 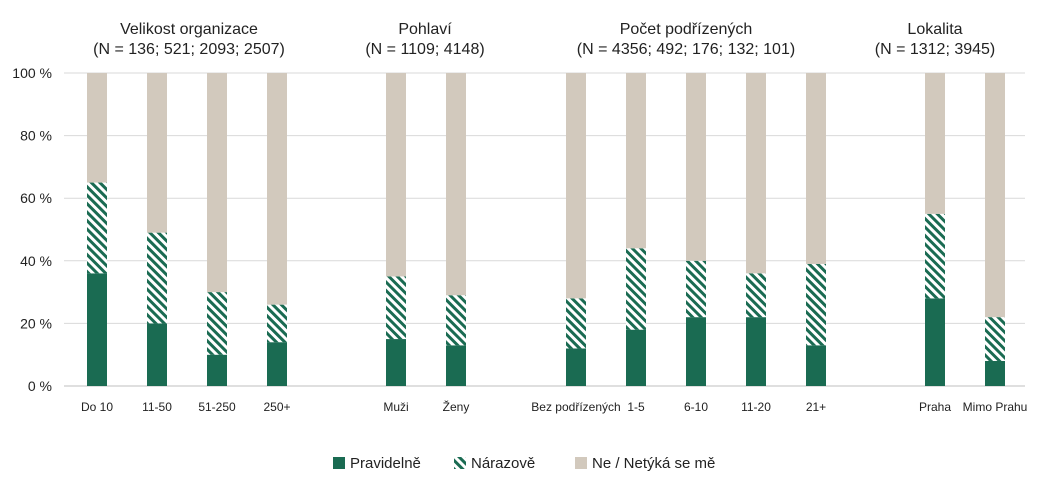 What do you see at coordinates (686, 49) in the screenshot?
I see `group-subtitle: (N = 4356; 492; 176; 132; 101)` at bounding box center [686, 49].